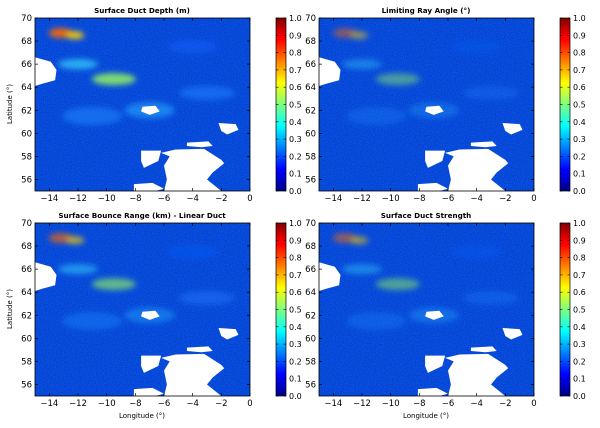 The height and width of the screenshot is (428, 600). What do you see at coordinates (579, 310) in the screenshot?
I see `colorbar-tick-label: 0.5` at bounding box center [579, 310].